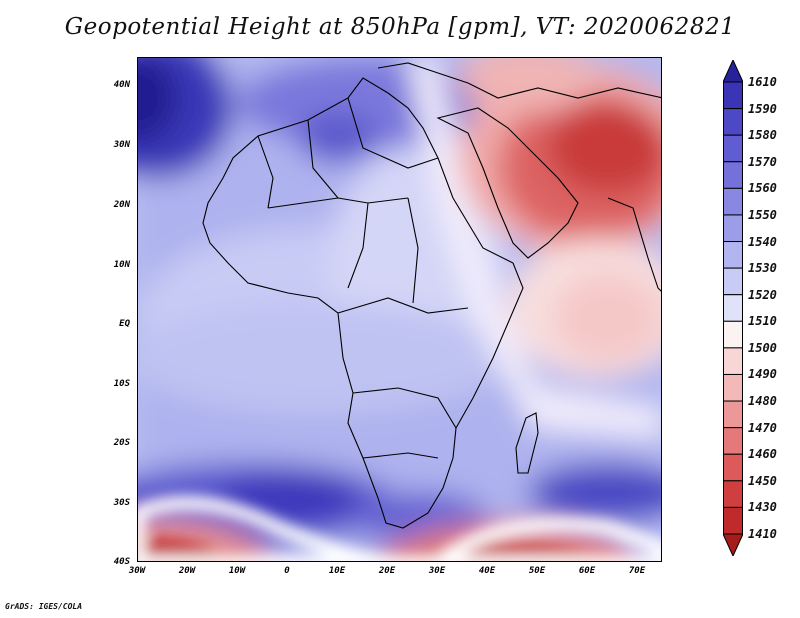 This screenshot has height=618, width=800. Describe the element at coordinates (762, 241) in the screenshot. I see `colorbar-label: 1540` at that location.